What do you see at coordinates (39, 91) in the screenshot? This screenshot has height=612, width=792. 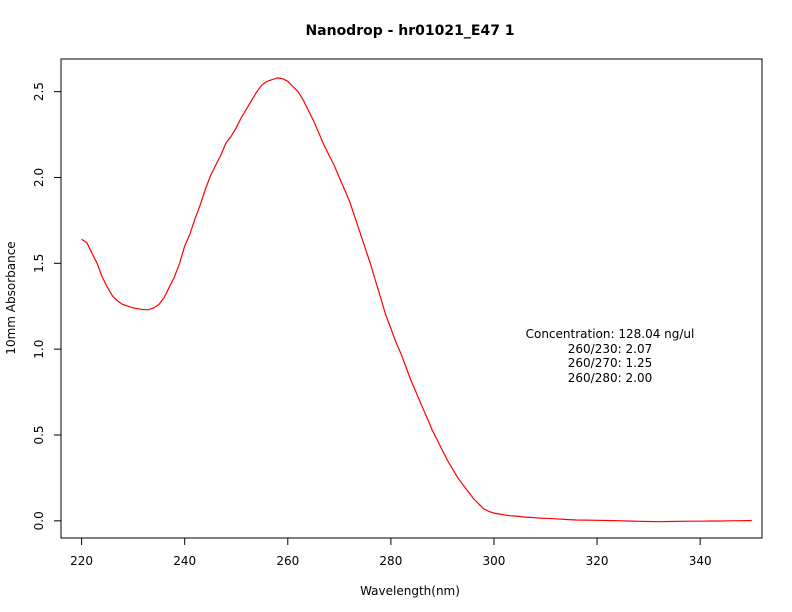 I see `y-tick-label: 2.5` at bounding box center [39, 91].